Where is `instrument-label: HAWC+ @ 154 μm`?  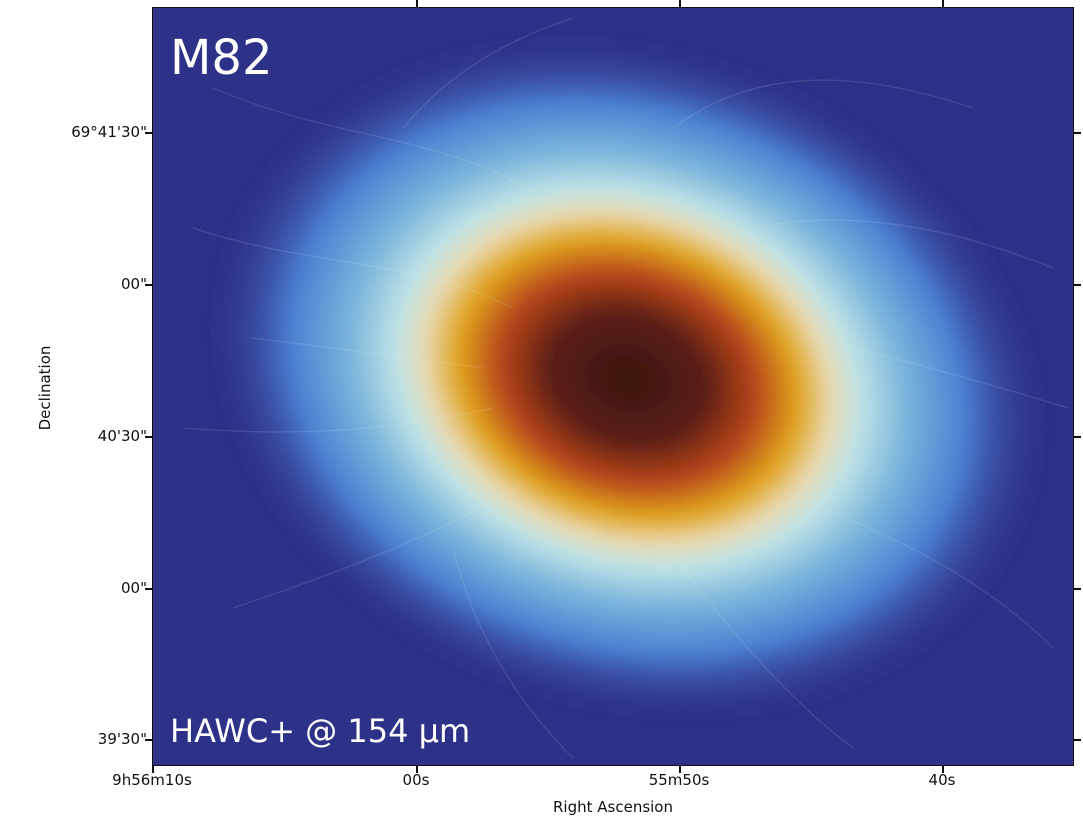 instrument-label: HAWC+ @ 154 μm is located at coordinates (320, 731).